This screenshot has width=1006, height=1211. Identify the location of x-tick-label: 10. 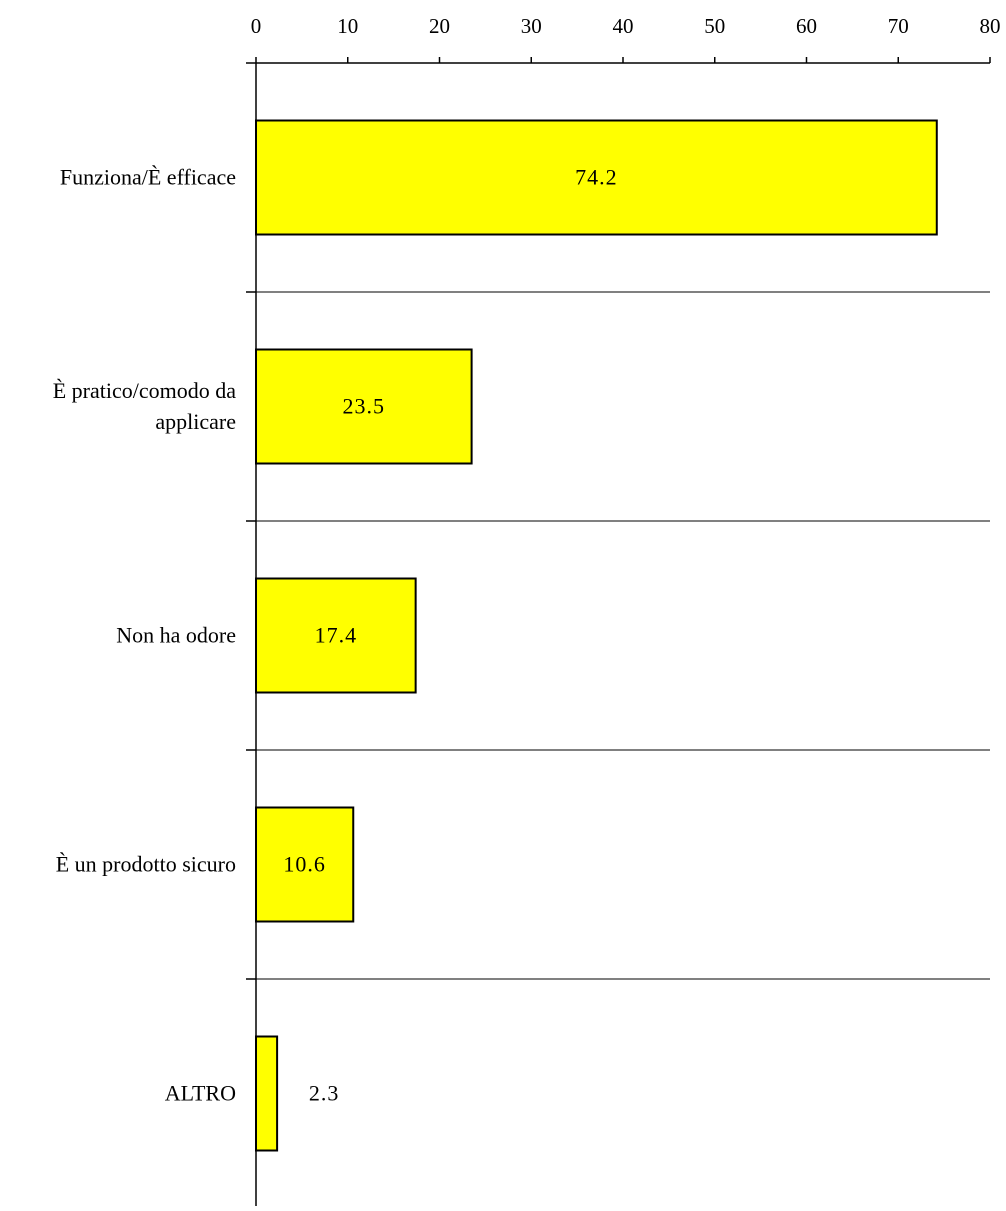
(347, 26).